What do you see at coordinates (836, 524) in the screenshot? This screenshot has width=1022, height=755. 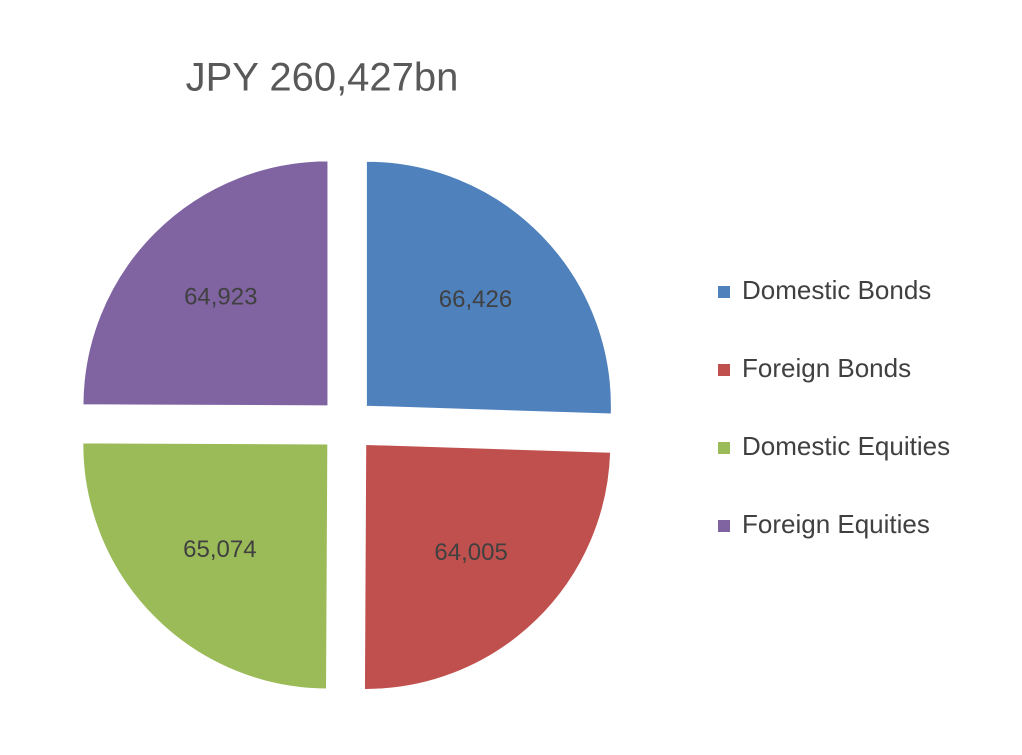 I see `legend-label: Foreign Equities` at bounding box center [836, 524].